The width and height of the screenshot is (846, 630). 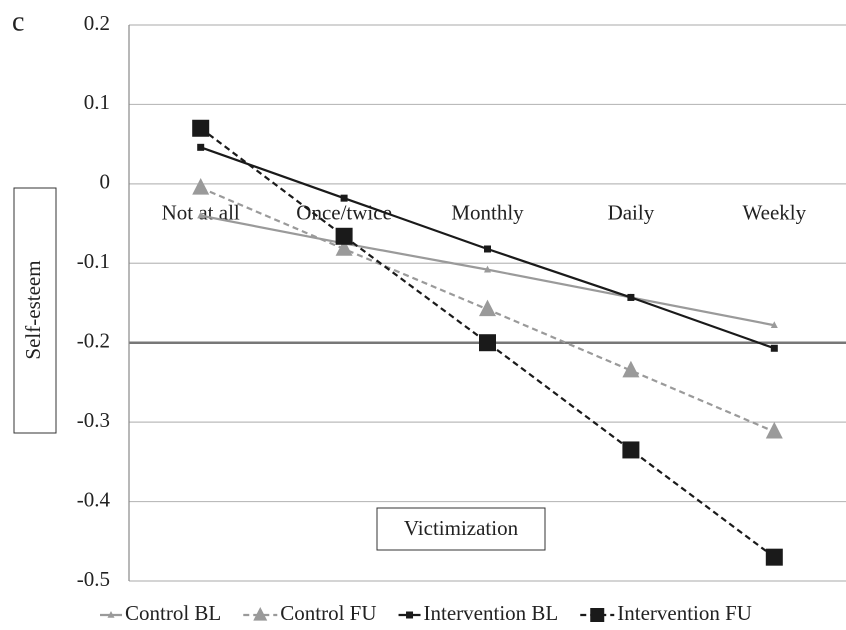 I want to click on legend-item: Control BL, so click(x=160, y=613).